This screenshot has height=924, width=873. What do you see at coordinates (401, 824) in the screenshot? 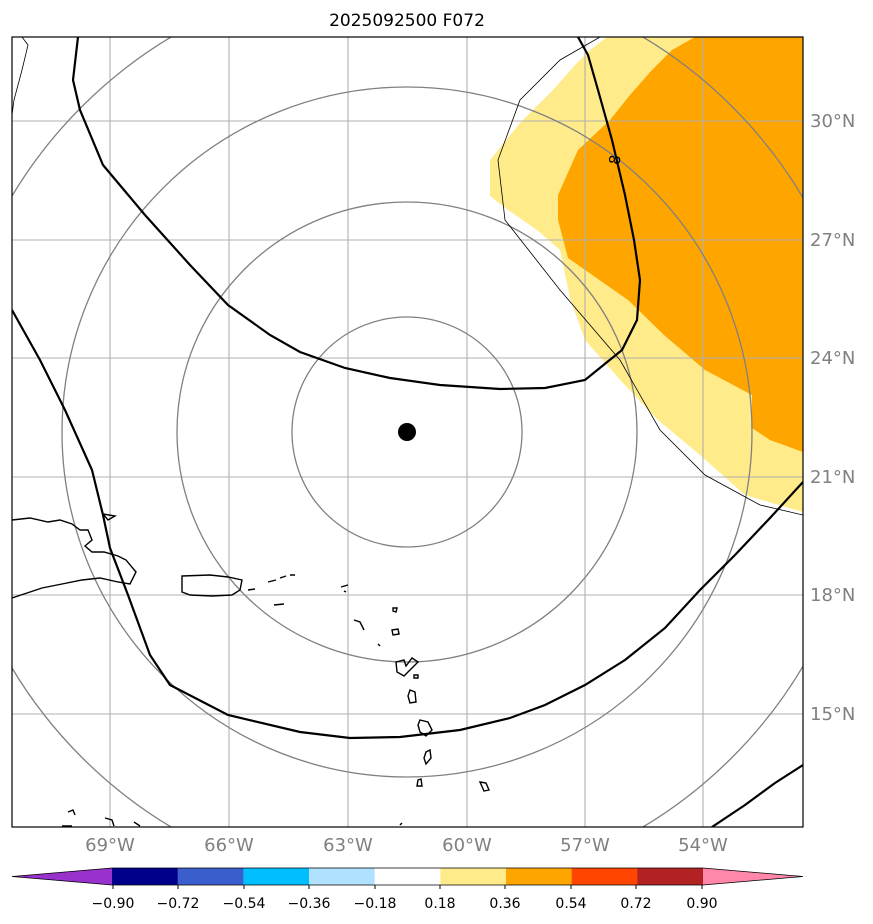
I see `grenadines` at bounding box center [401, 824].